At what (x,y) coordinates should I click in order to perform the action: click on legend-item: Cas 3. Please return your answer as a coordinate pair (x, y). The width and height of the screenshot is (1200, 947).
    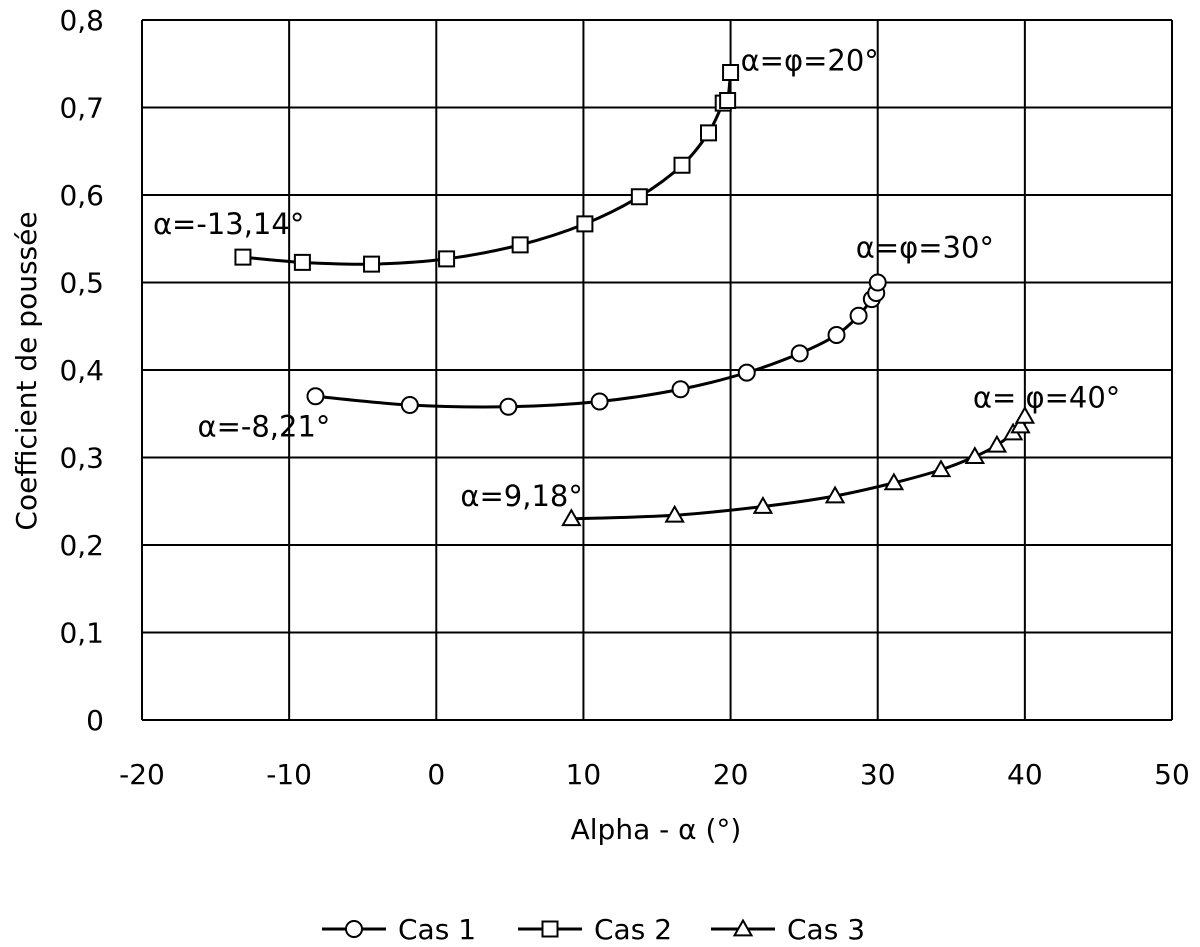
    Looking at the image, I should click on (788, 929).